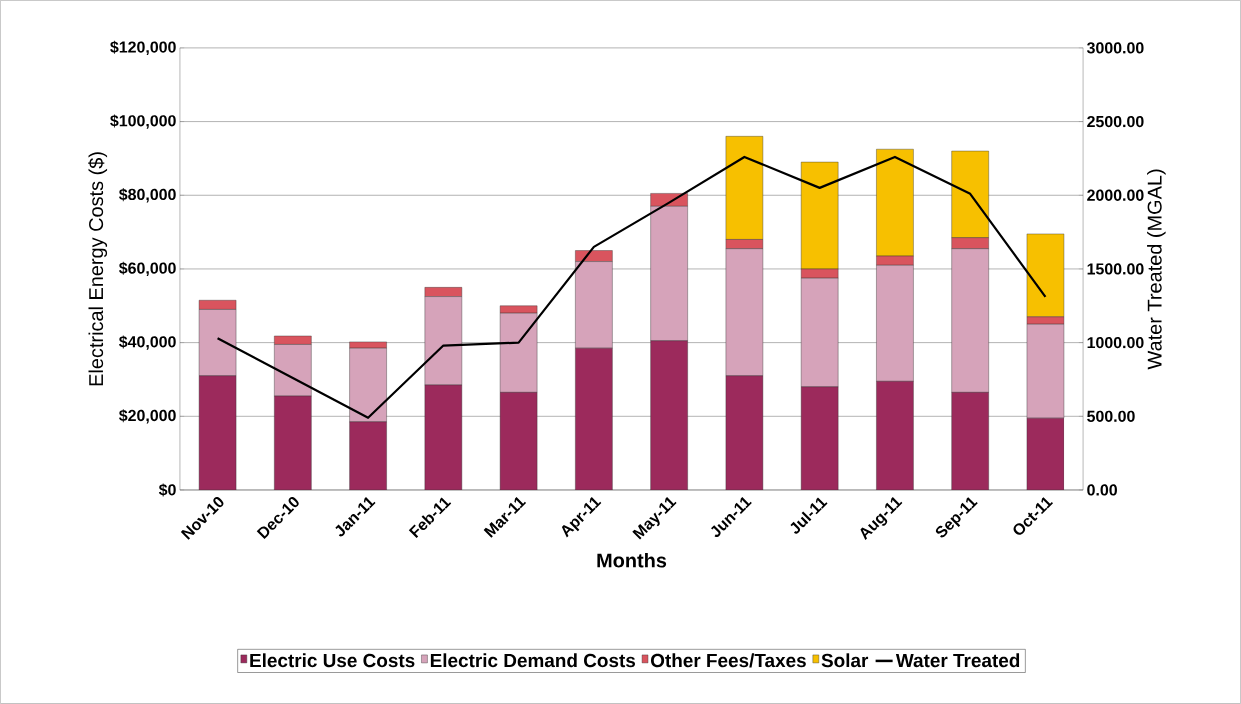 The image size is (1241, 704). Describe the element at coordinates (1115, 48) in the screenshot. I see `y2-tick-label: 3000.00` at that location.